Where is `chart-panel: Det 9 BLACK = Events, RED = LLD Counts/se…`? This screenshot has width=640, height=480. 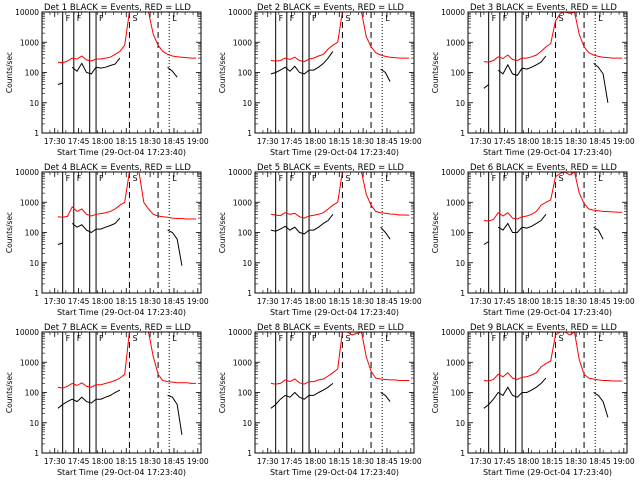 chart-panel: Det 9 BLACK = Events, RED = LLD Counts/se… is located at coordinates (533, 400).